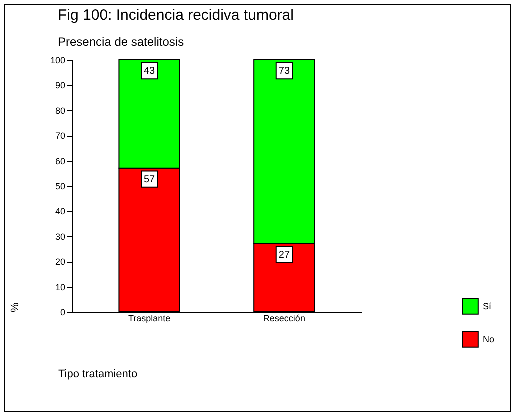 The image size is (517, 418). What do you see at coordinates (489, 339) in the screenshot?
I see `legend-label: No` at bounding box center [489, 339].